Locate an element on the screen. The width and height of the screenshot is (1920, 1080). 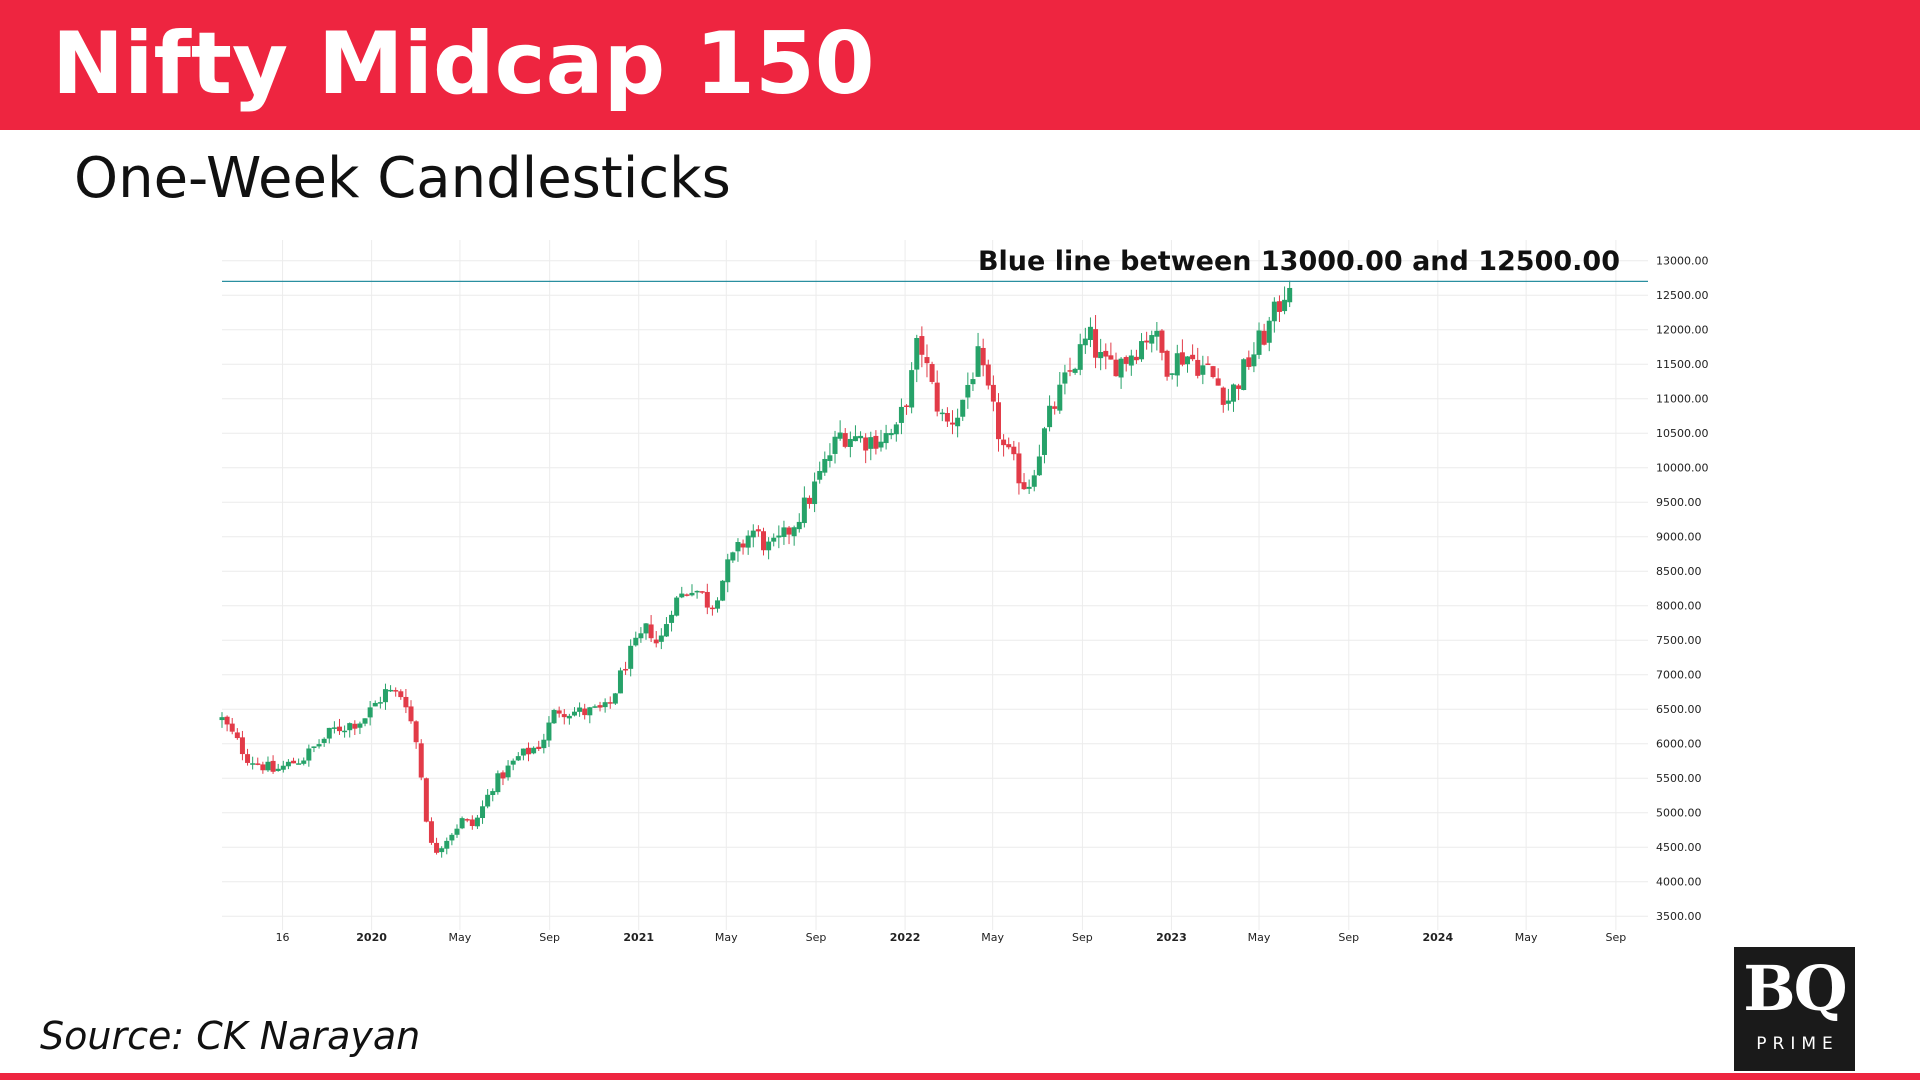
y-tick-label: 6500.00 is located at coordinates (1679, 709).